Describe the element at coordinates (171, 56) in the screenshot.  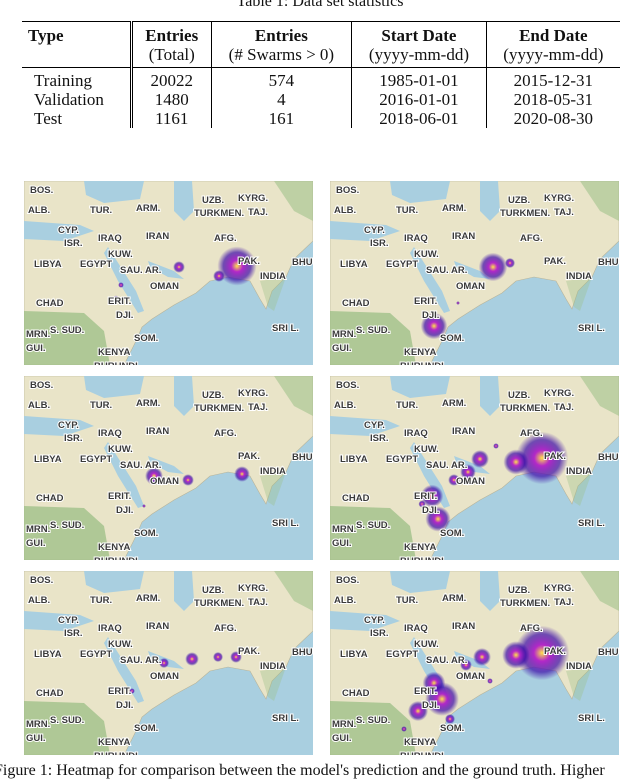
I see `subheader-entries-total: (Total)` at that location.